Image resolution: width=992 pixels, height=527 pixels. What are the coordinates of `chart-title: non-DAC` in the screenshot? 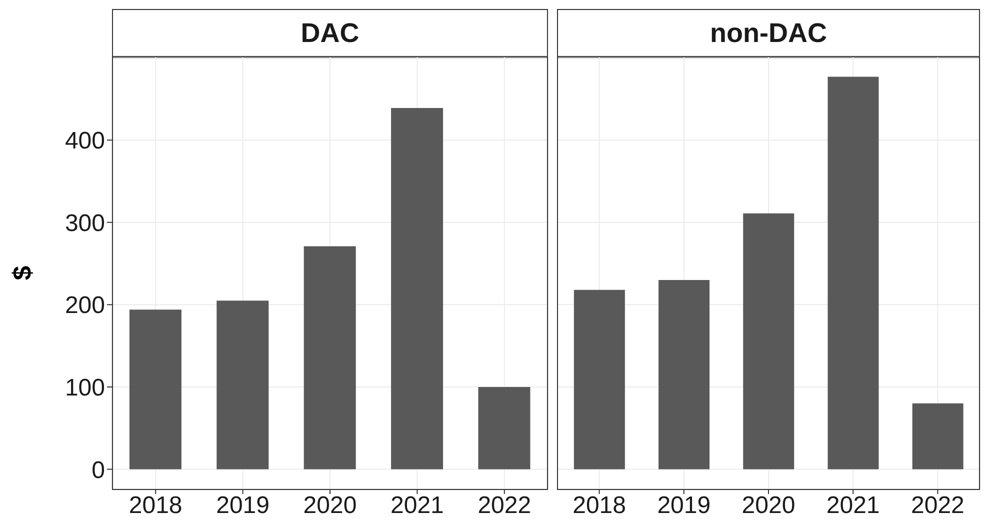 It's located at (768, 33).